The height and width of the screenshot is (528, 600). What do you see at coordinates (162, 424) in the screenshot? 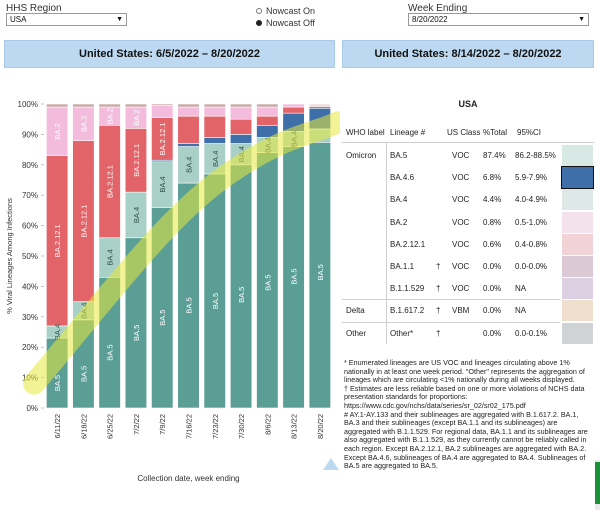
I see `x-tick-label: 7/9/22` at bounding box center [162, 424].